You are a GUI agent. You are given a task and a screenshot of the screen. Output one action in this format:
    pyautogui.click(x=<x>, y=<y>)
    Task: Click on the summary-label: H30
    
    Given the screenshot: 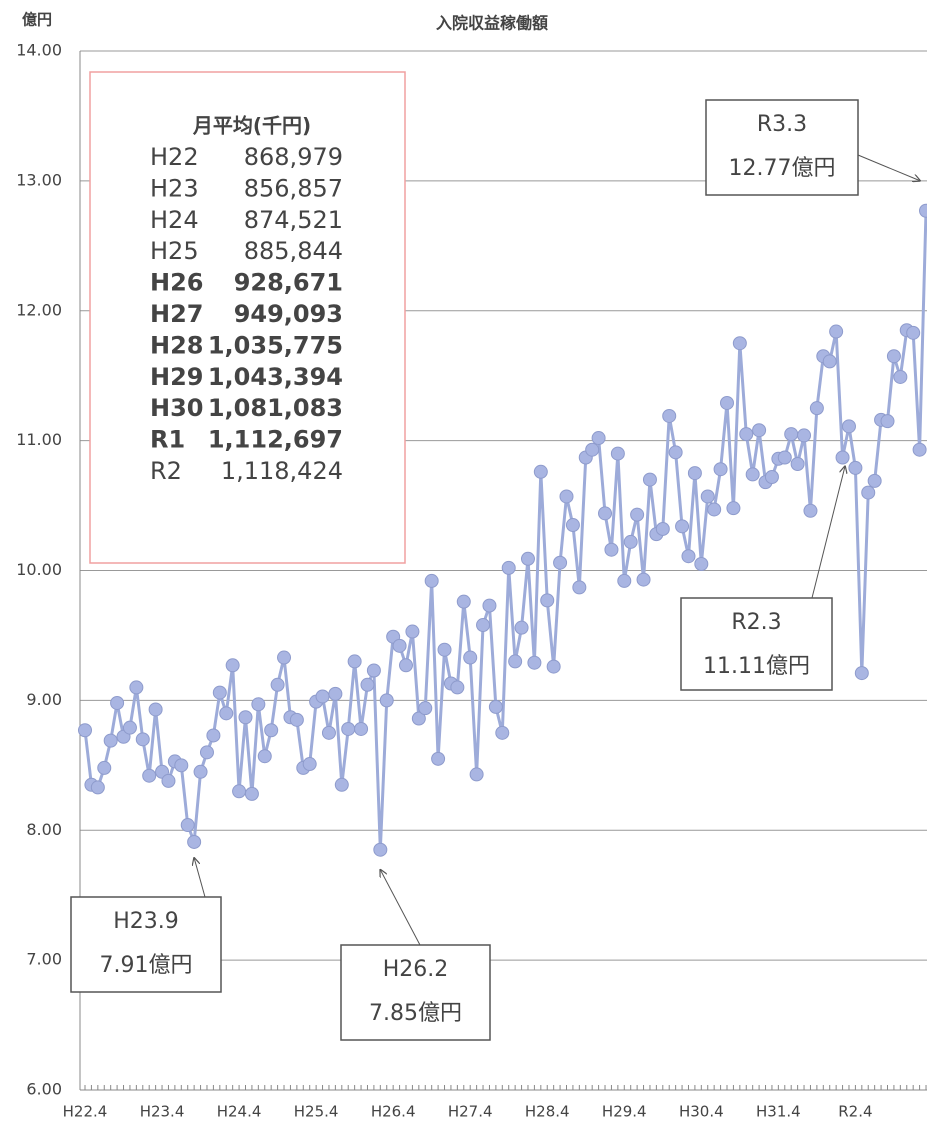 What is the action you would take?
    pyautogui.click(x=176, y=408)
    